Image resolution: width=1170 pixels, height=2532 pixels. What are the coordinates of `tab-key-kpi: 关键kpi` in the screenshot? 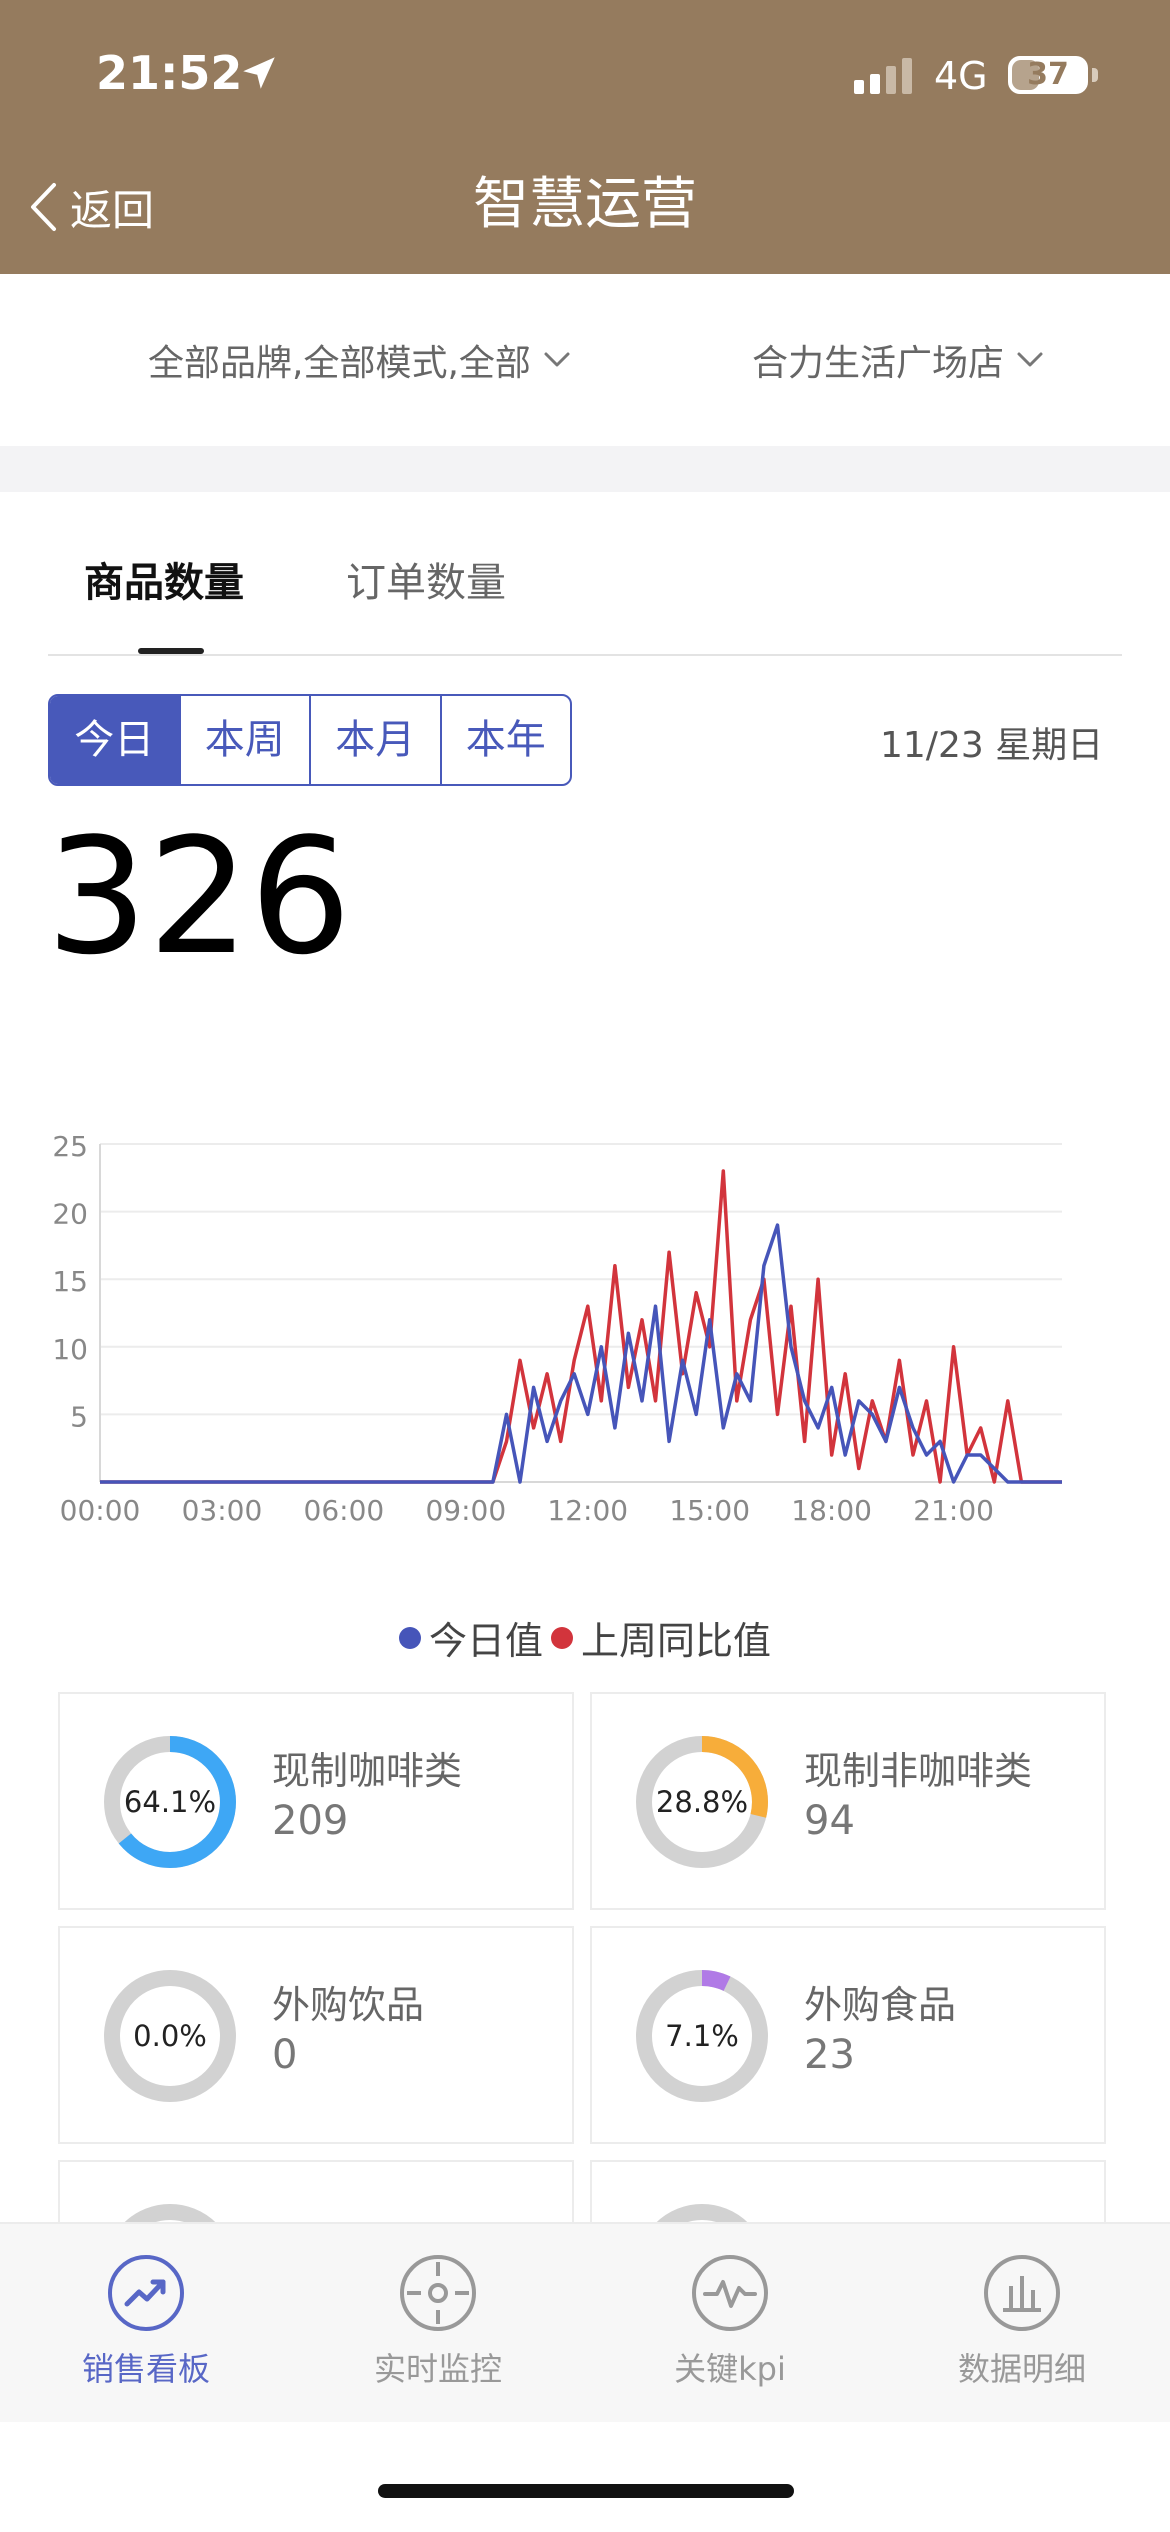 It's located at (730, 2321).